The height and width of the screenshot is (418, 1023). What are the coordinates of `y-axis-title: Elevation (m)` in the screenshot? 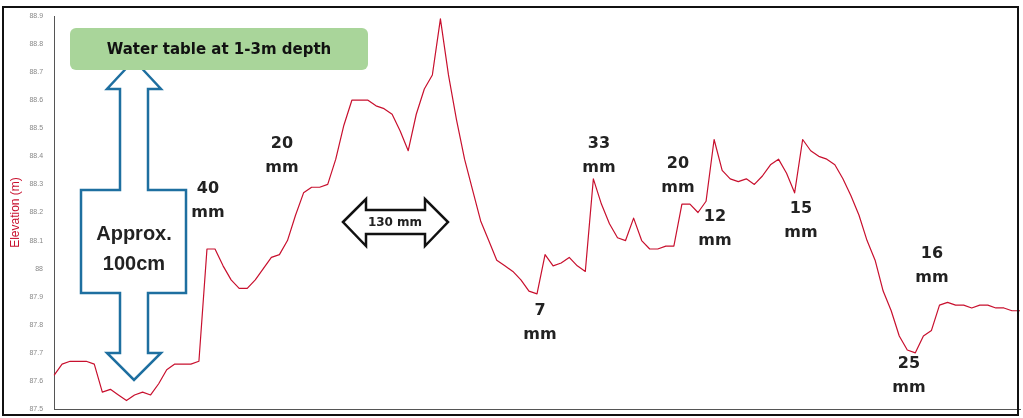 It's located at (14, 212).